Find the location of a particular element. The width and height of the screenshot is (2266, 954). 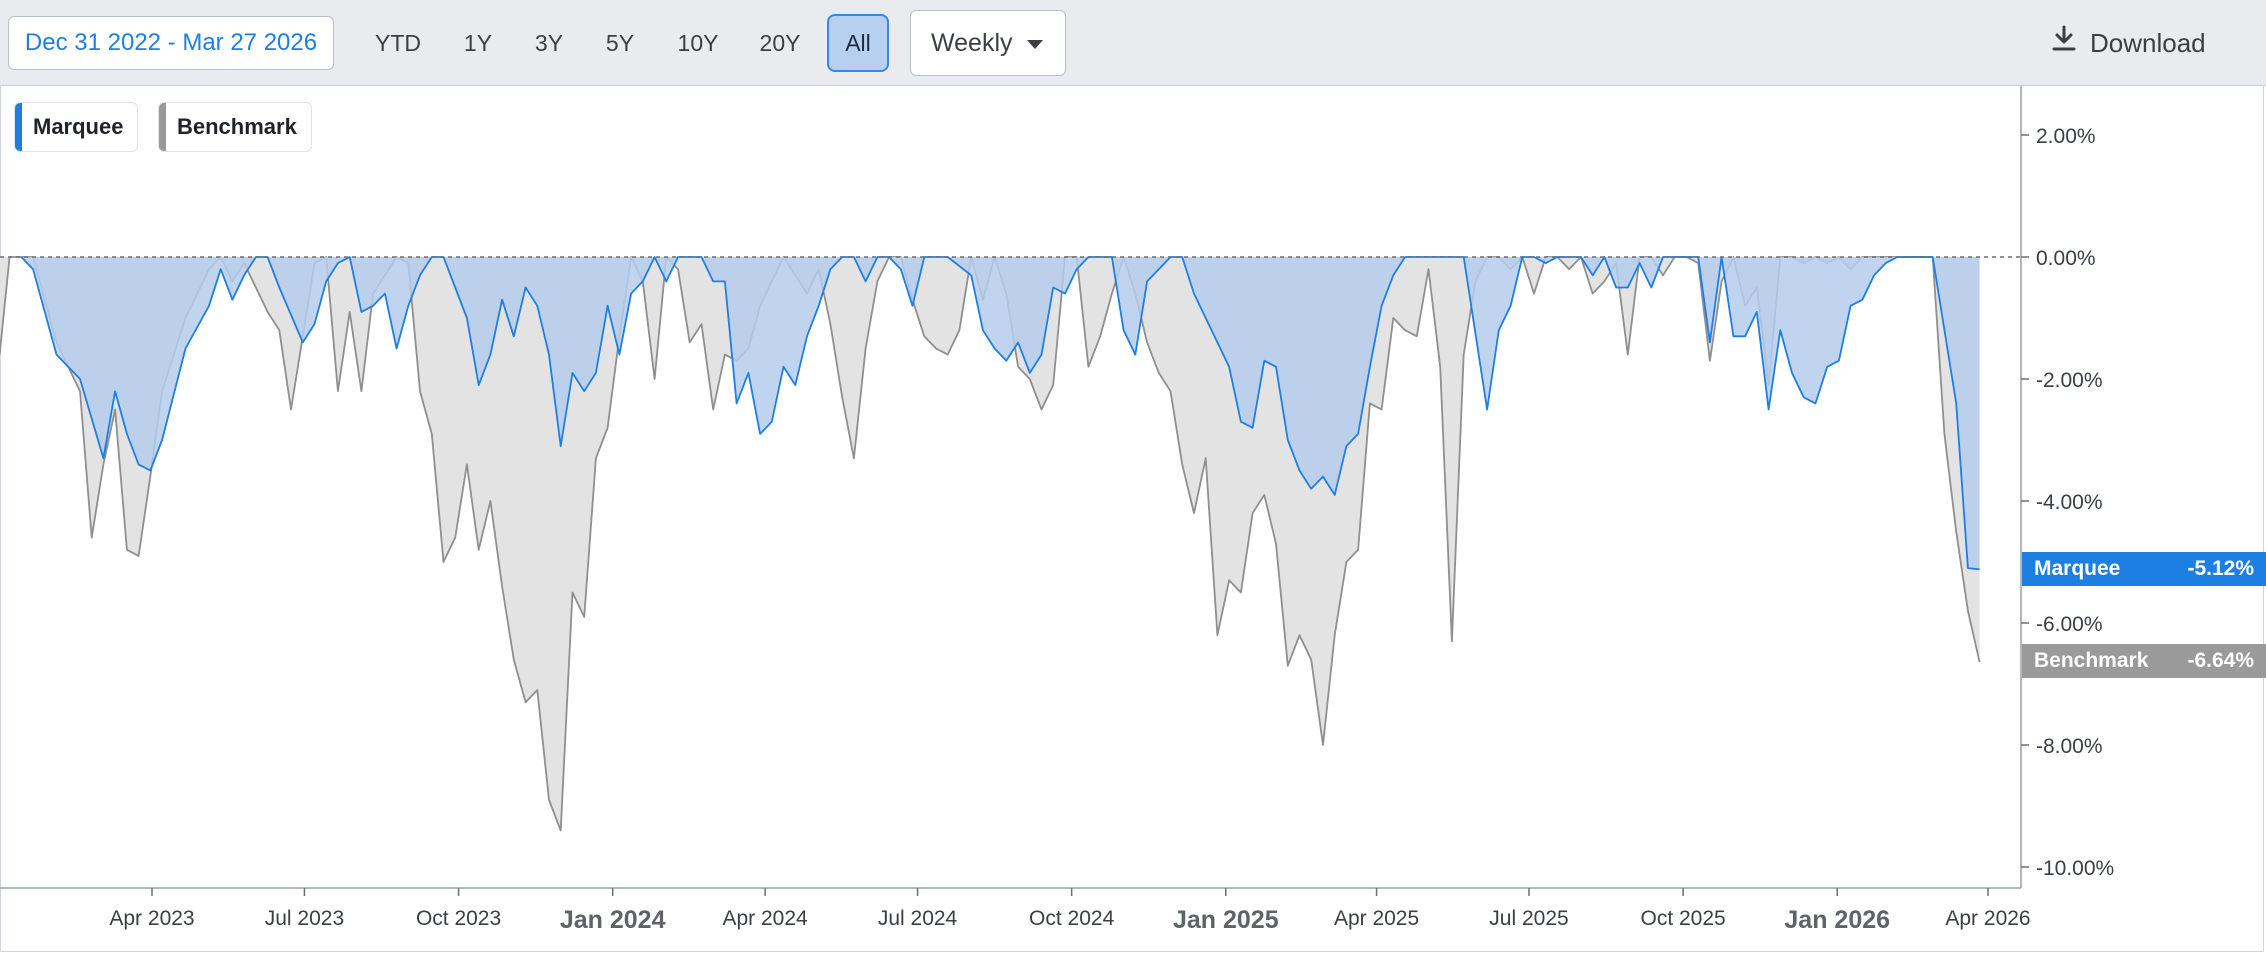

range-10y-button: 10Y is located at coordinates (698, 43).